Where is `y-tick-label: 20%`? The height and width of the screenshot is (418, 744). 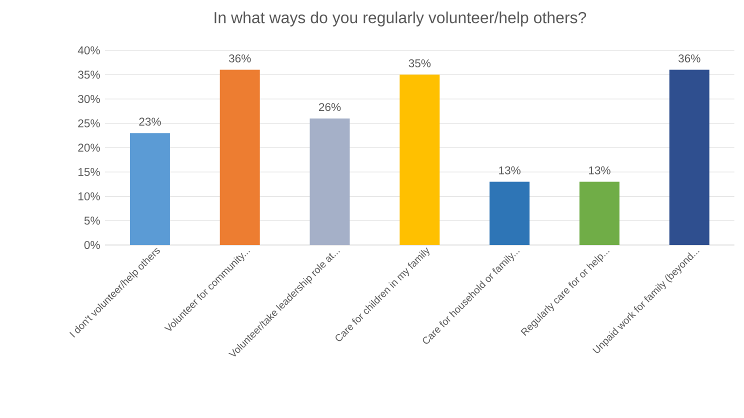
y-tick-label: 20% is located at coordinates (89, 148).